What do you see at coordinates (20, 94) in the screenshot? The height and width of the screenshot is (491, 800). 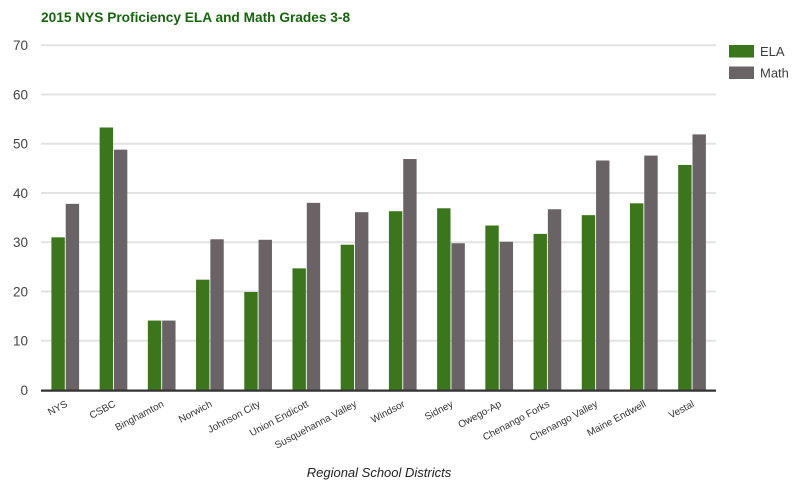 I see `svg-text: 60` at bounding box center [20, 94].